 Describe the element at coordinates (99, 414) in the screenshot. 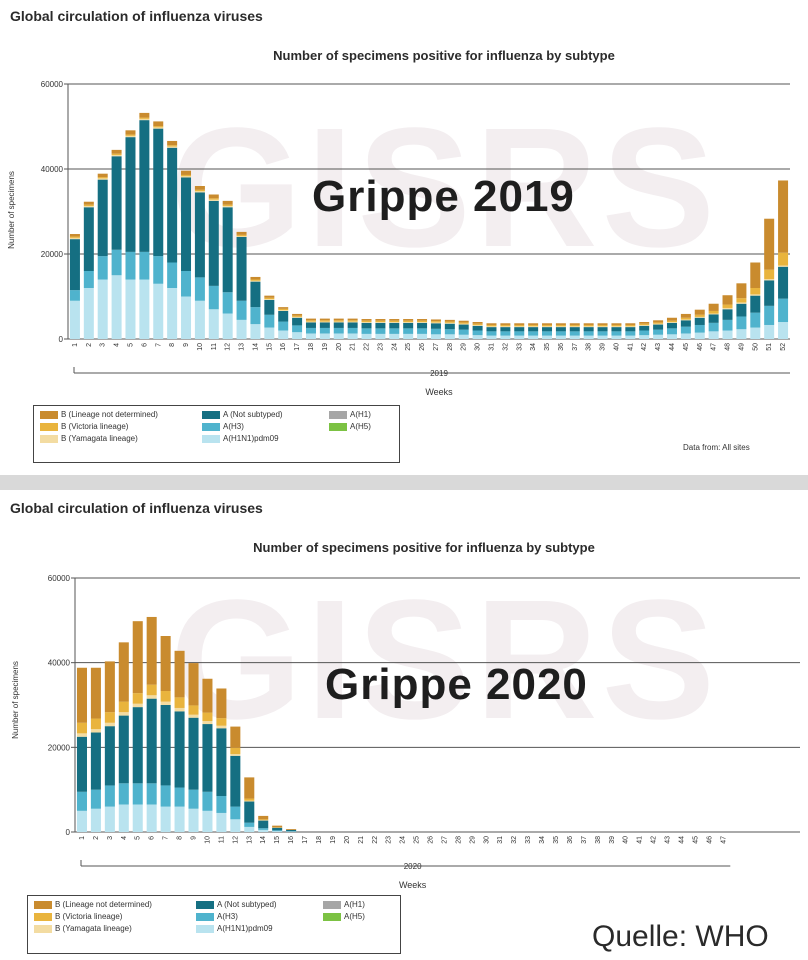

I see `legend-item: B (Lineage not determined)` at that location.